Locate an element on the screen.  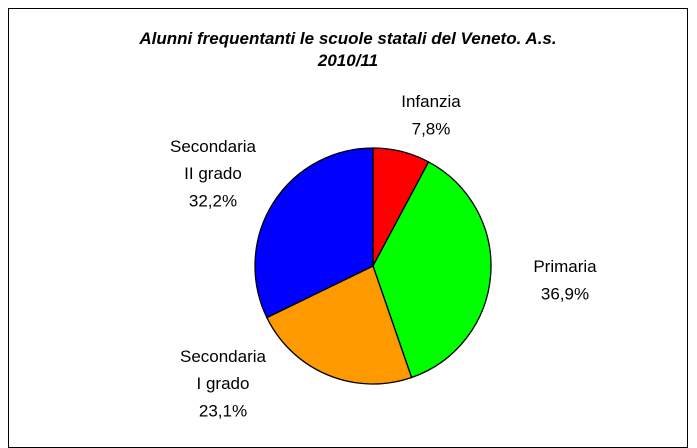
slice-value-label: 32,2% is located at coordinates (213, 200).